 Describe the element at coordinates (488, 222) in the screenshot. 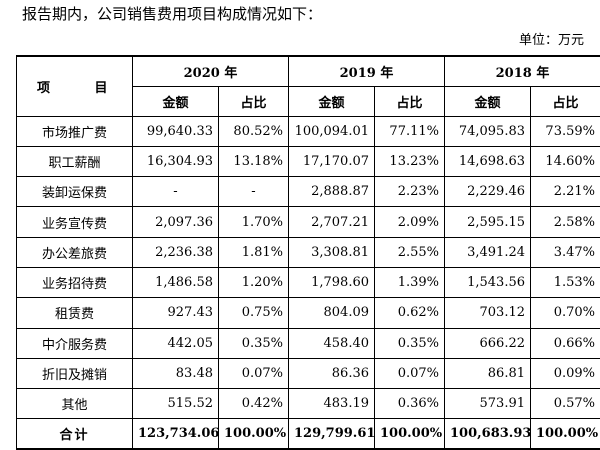

I see `amount-2018-cell: 2,595.15` at that location.